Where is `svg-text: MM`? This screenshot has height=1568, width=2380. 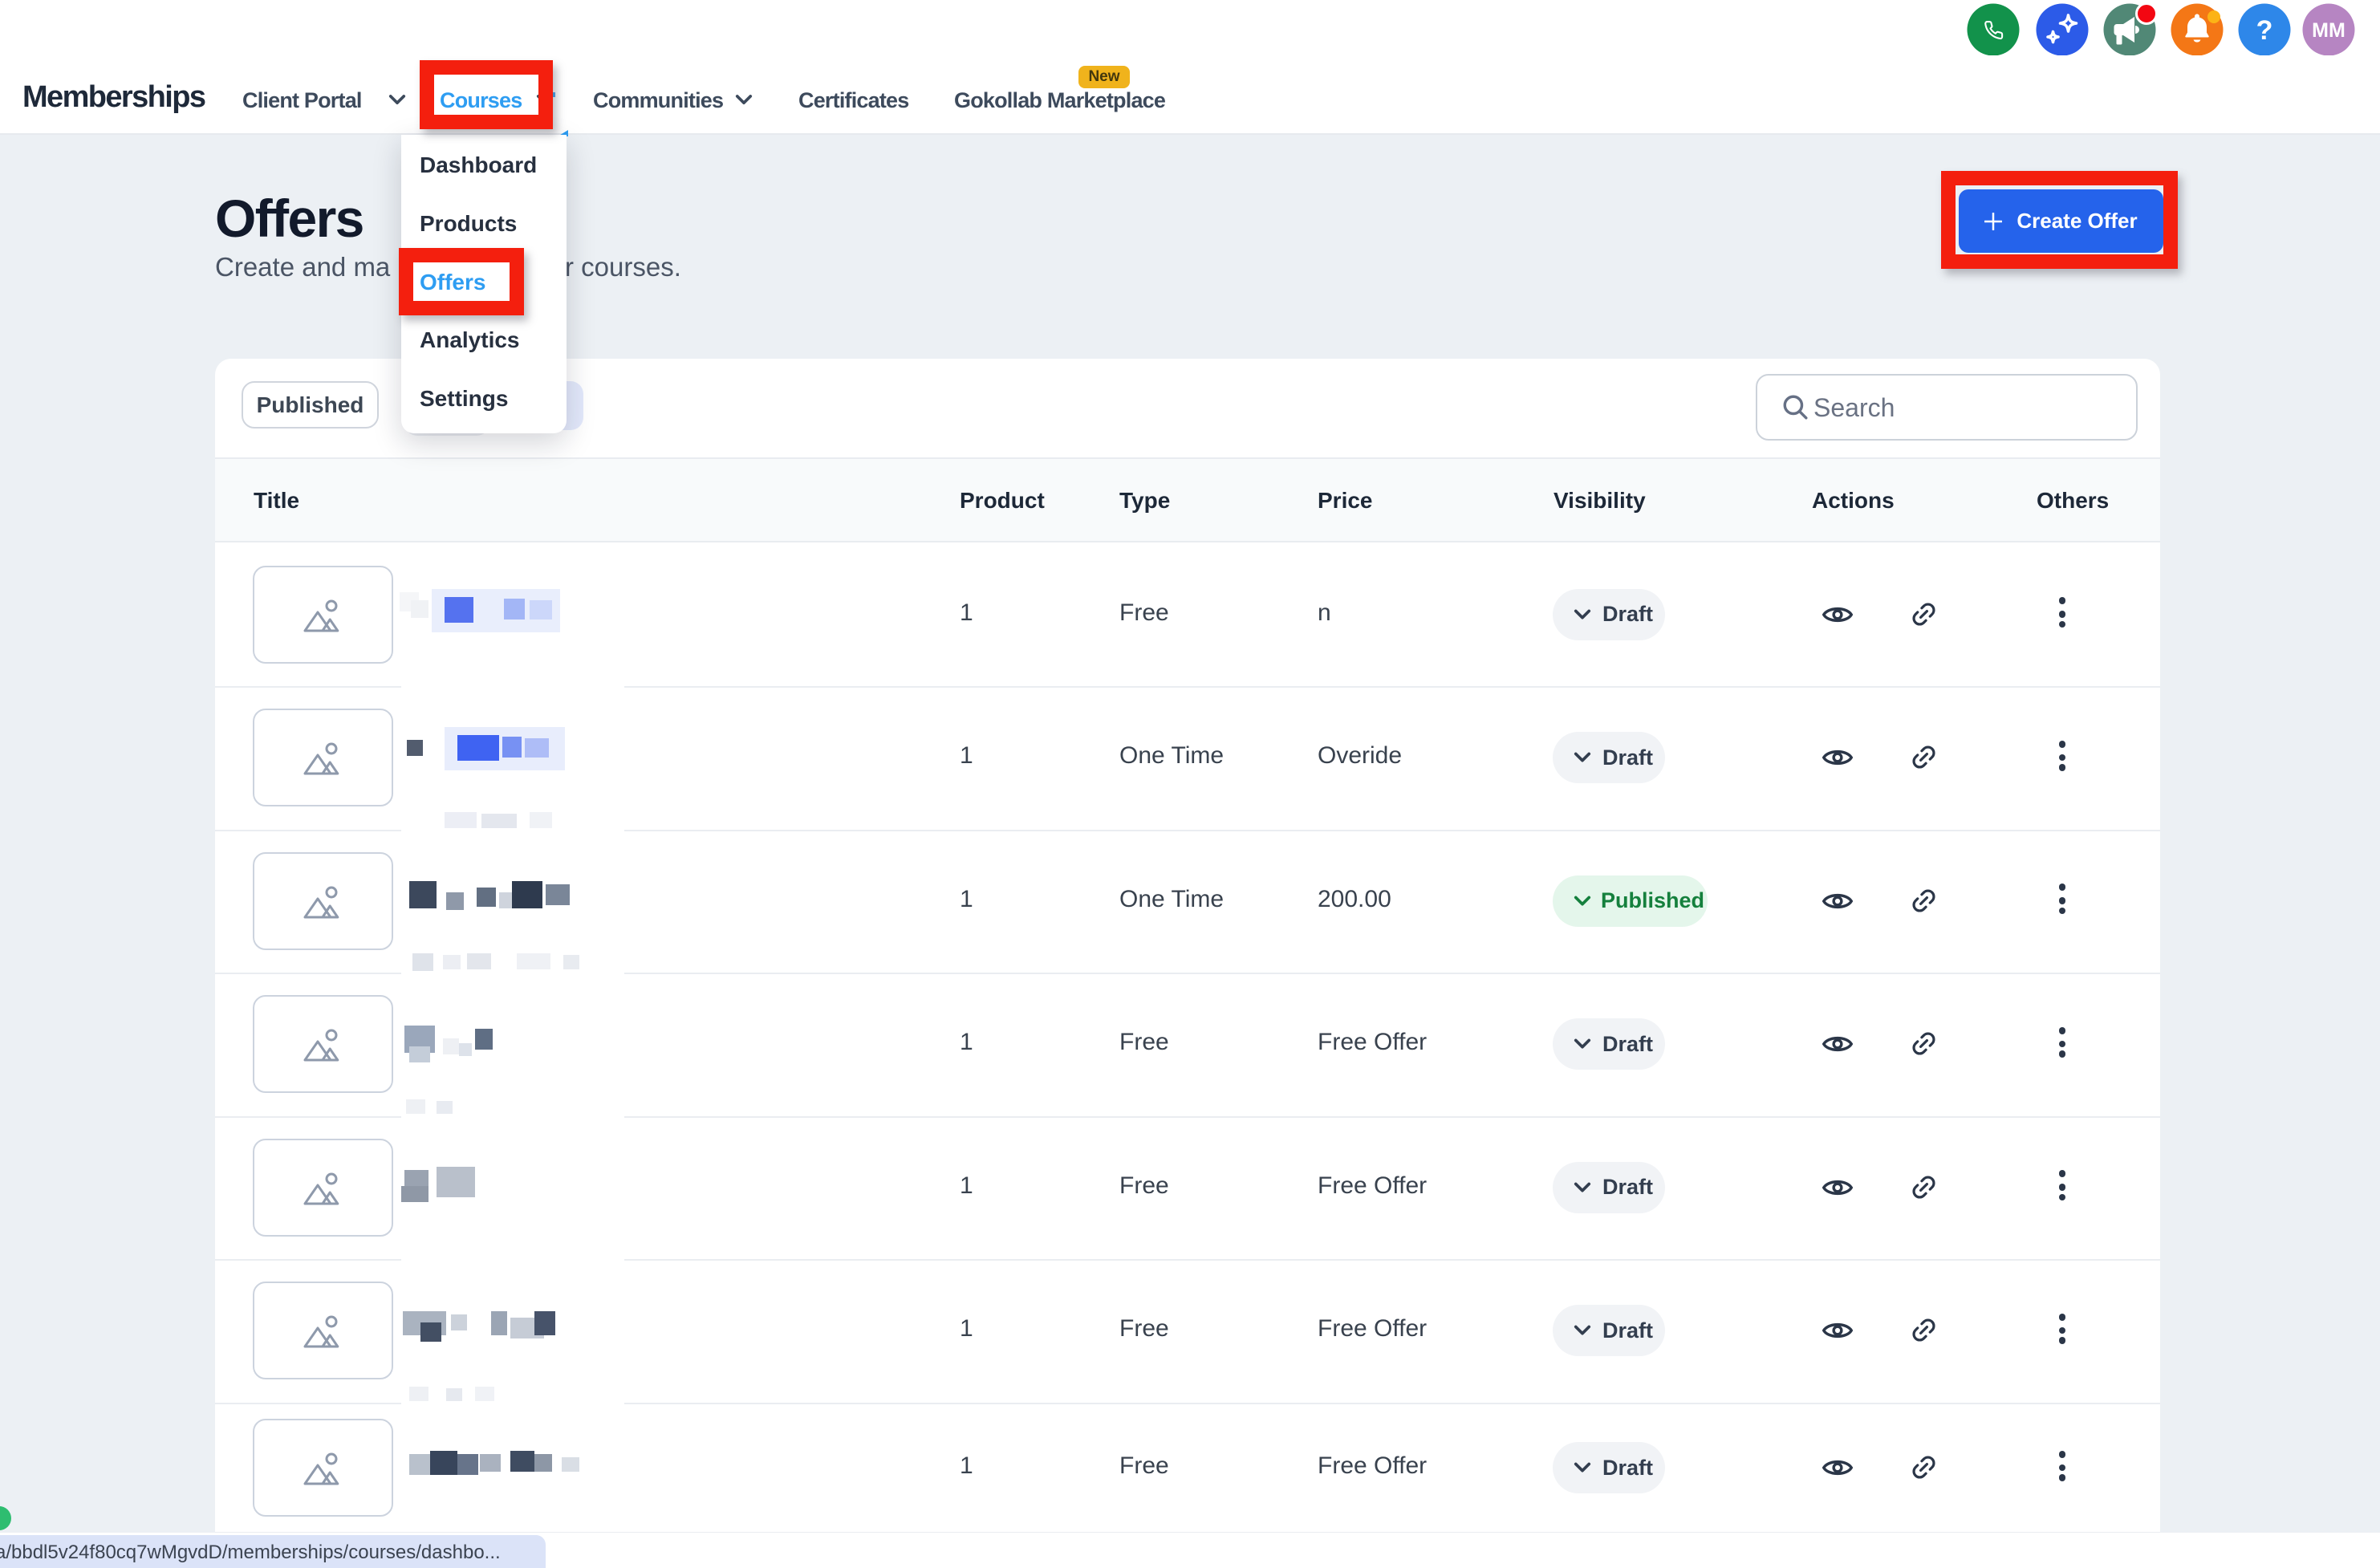 svg-text: MM is located at coordinates (2328, 30).